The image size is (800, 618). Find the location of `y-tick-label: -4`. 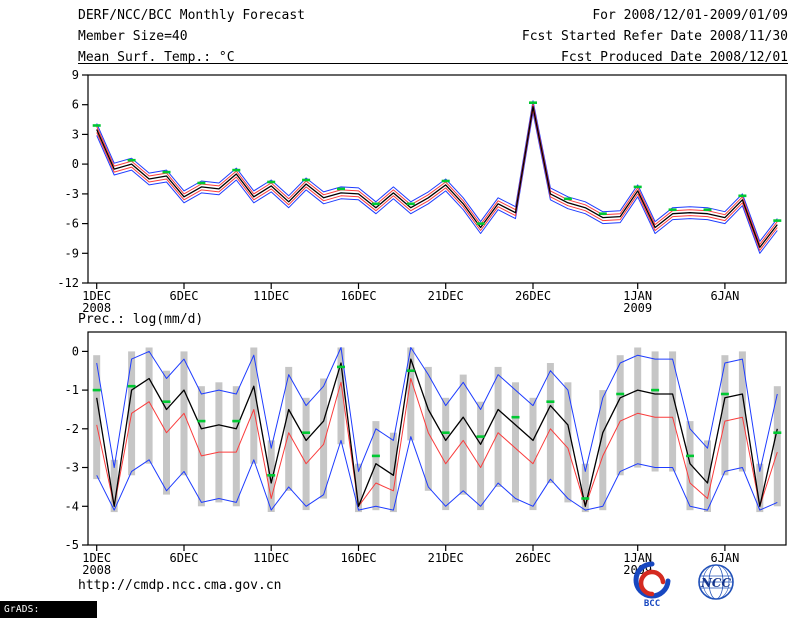

y-tick-label: -4 is located at coordinates (72, 506).